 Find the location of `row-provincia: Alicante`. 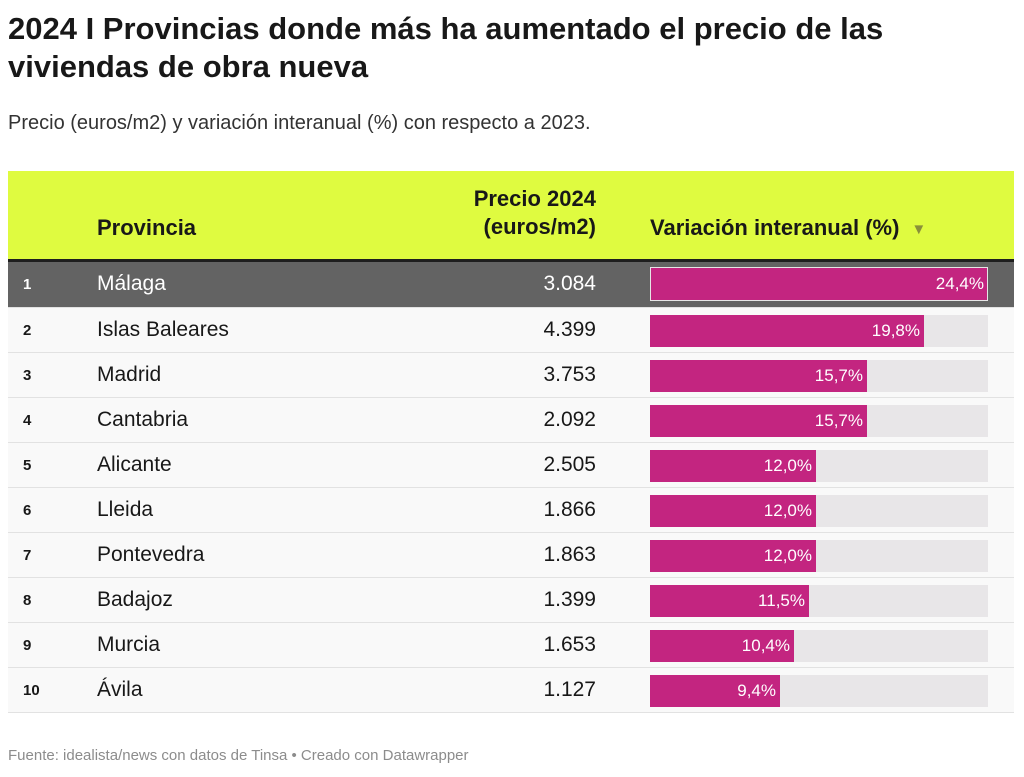

row-provincia: Alicante is located at coordinates (134, 464).